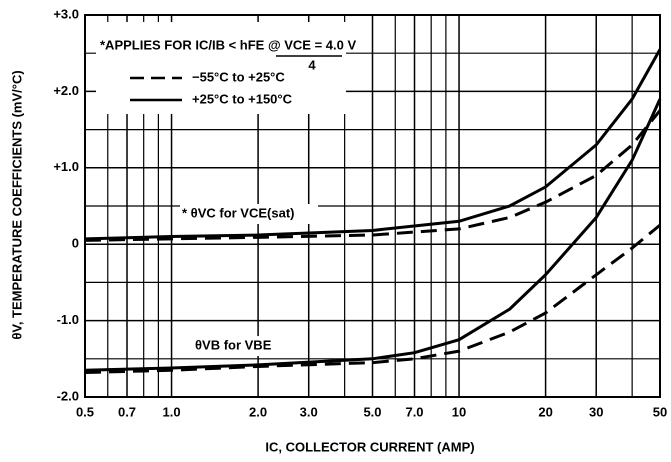  I want to click on x-tick-label: 50, so click(660, 411).